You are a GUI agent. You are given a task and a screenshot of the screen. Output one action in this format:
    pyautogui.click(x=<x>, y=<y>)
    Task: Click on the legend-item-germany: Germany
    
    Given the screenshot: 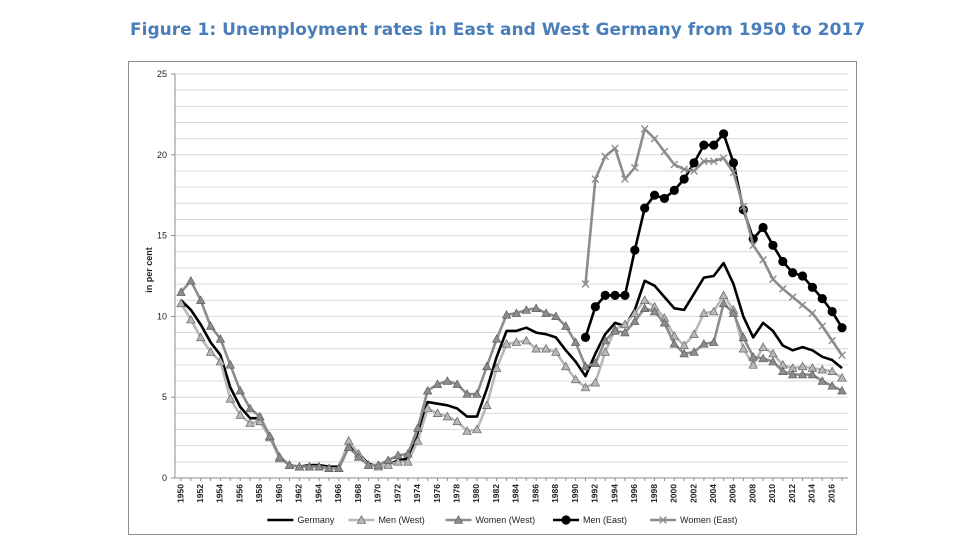 What is the action you would take?
    pyautogui.click(x=301, y=520)
    